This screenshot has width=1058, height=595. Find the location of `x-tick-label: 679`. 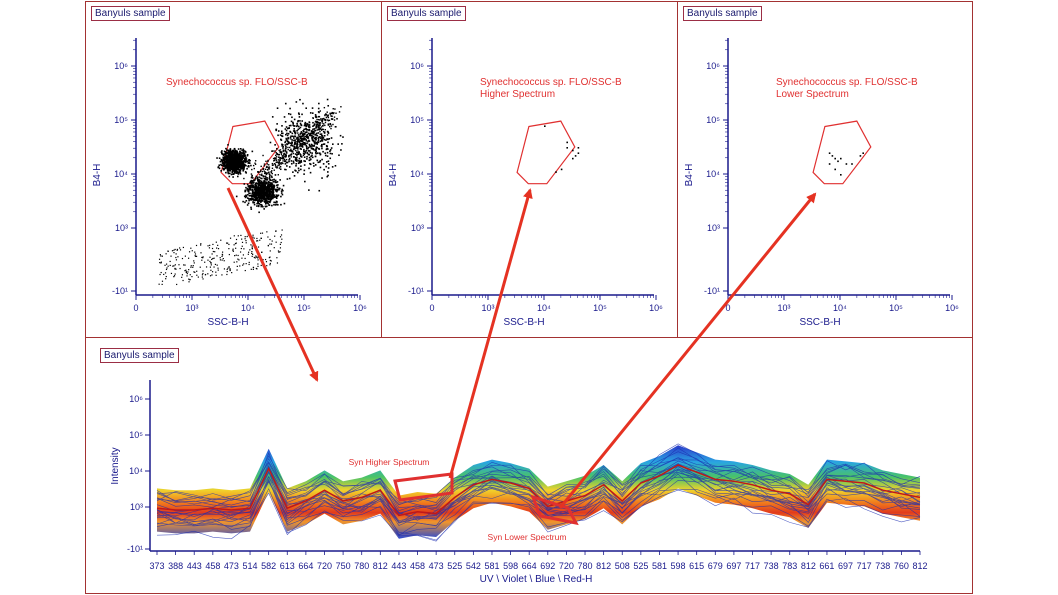

x-tick-label: 679 is located at coordinates (715, 566).